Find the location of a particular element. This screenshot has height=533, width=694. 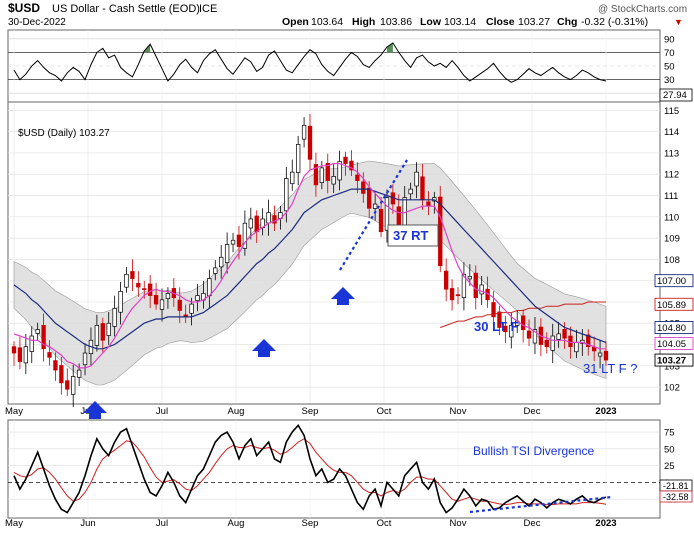

price-tag-label: 104.80 is located at coordinates (671, 328).